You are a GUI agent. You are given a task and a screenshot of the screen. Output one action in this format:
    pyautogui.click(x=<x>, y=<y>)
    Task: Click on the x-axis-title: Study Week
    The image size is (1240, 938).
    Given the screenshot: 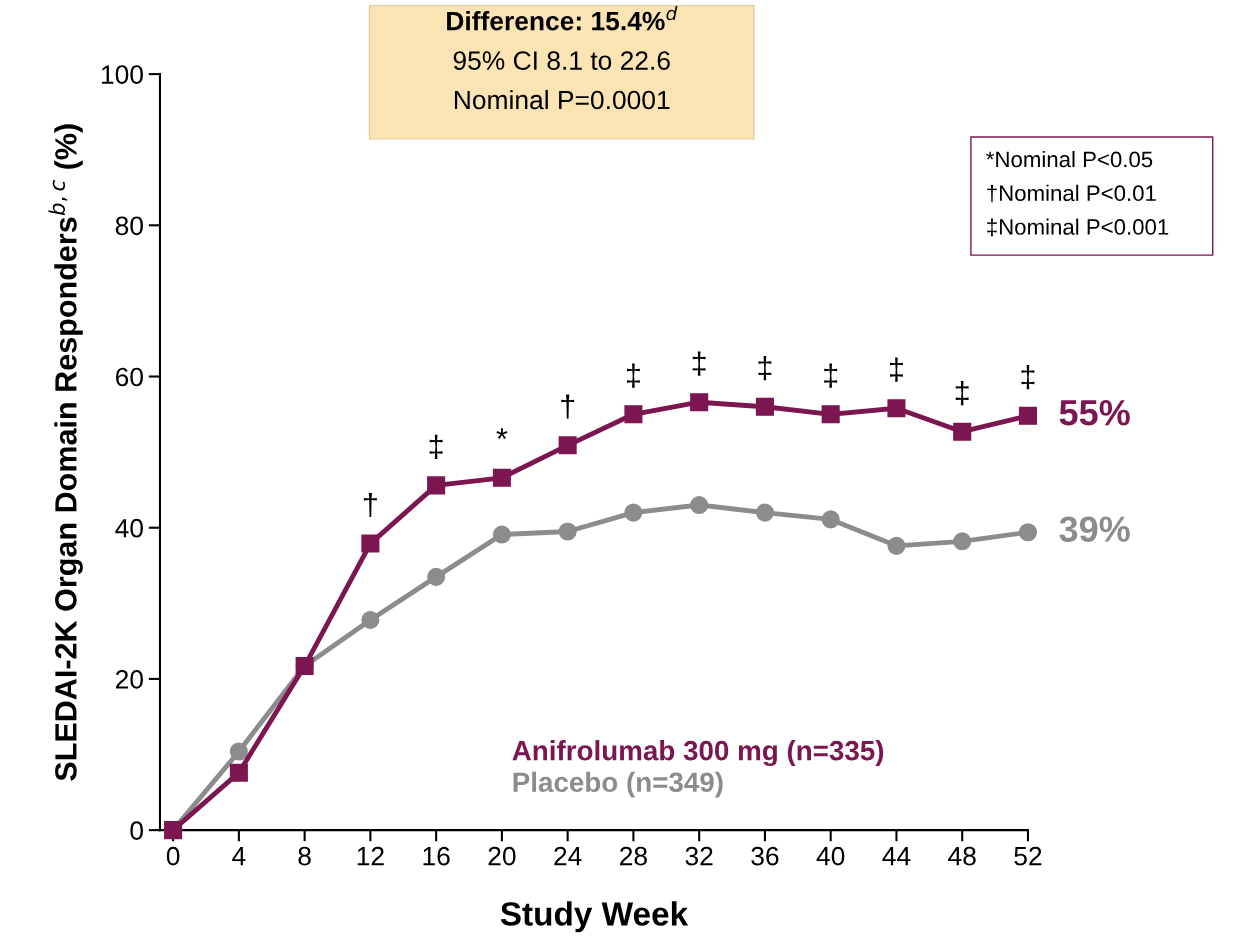 What is the action you would take?
    pyautogui.click(x=594, y=917)
    